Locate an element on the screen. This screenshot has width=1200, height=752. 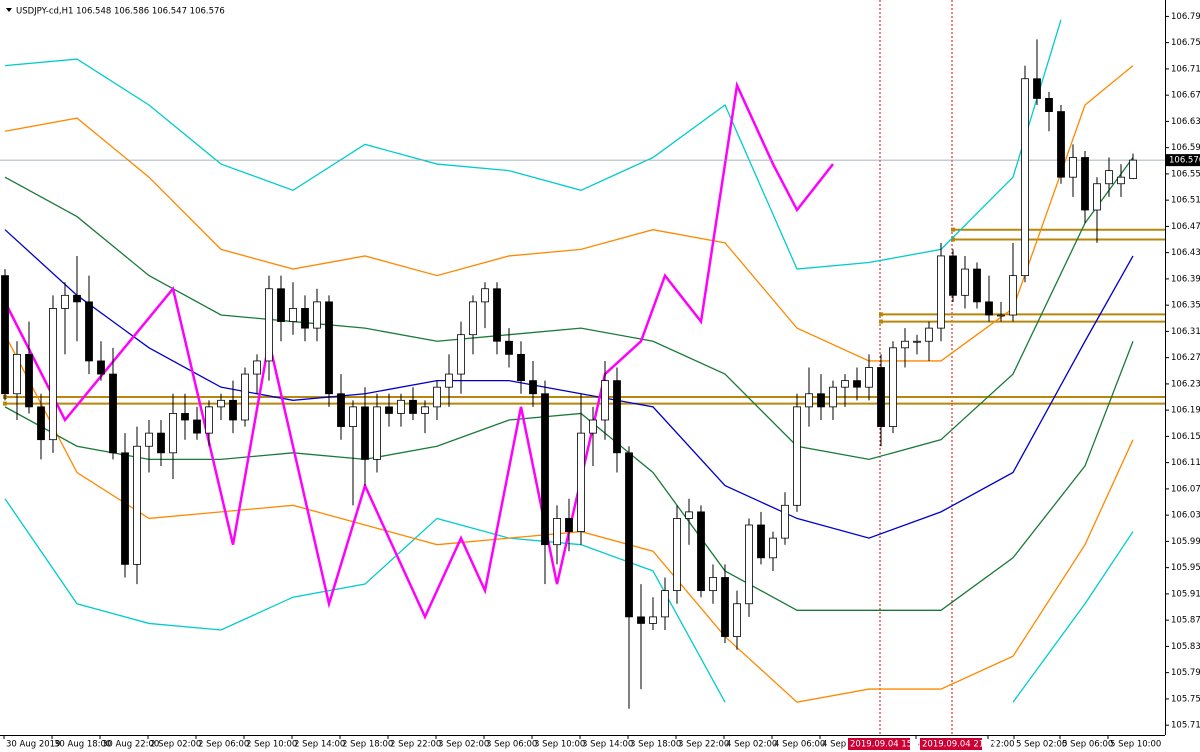
y-tick-label: 105.755 is located at coordinates (1185, 699).